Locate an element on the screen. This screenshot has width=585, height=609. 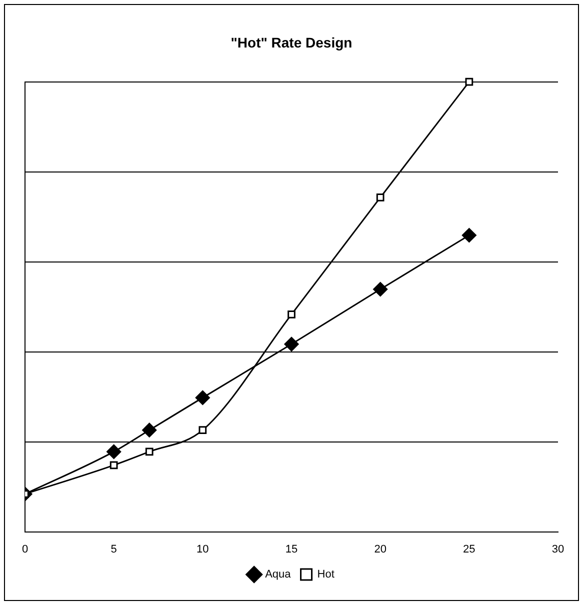
legend-label: Hot is located at coordinates (325, 574).